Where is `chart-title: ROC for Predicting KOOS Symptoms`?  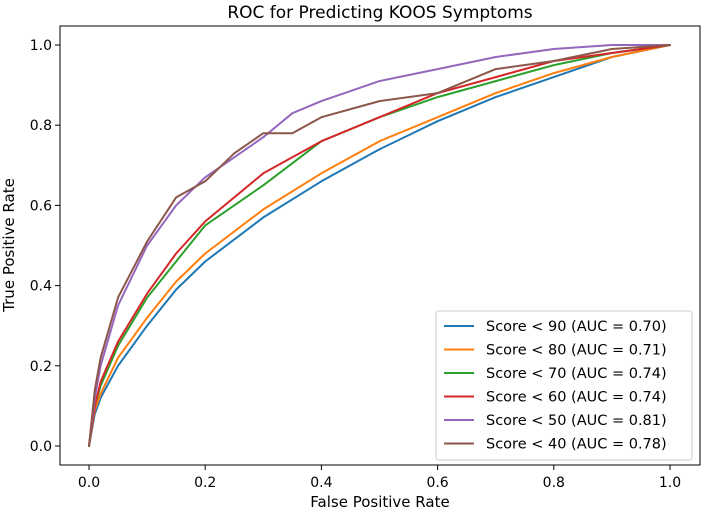
chart-title: ROC for Predicting KOOS Symptoms is located at coordinates (379, 13).